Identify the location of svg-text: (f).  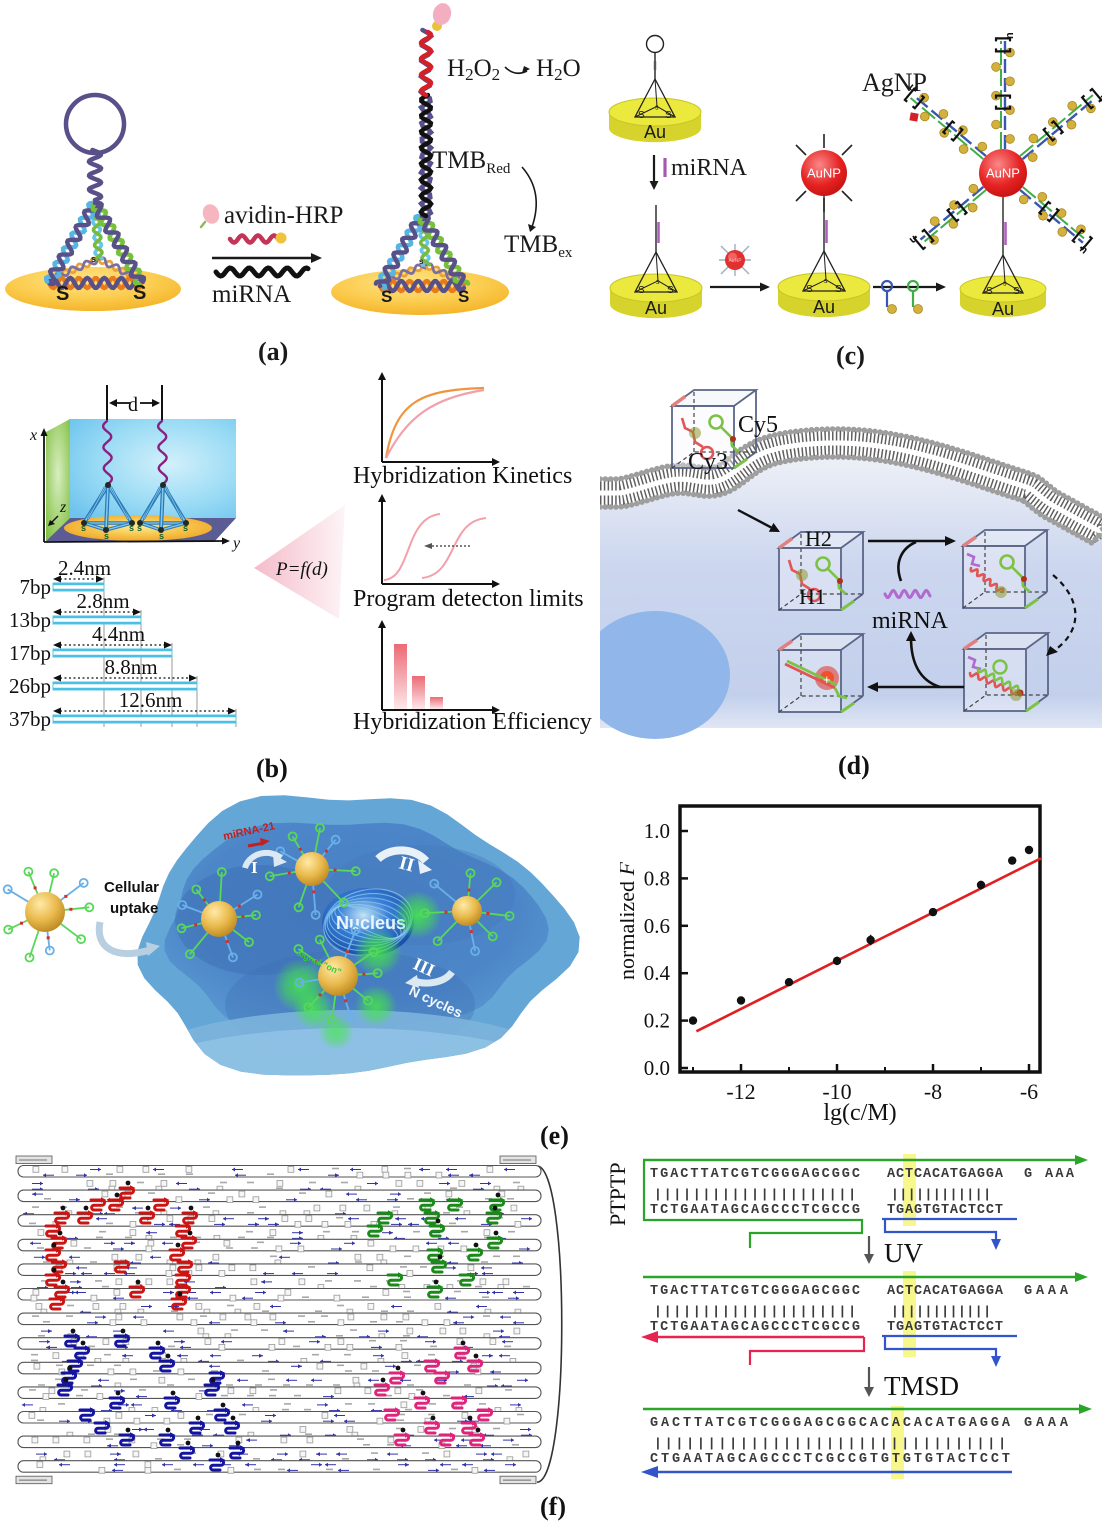
(553, 1506).